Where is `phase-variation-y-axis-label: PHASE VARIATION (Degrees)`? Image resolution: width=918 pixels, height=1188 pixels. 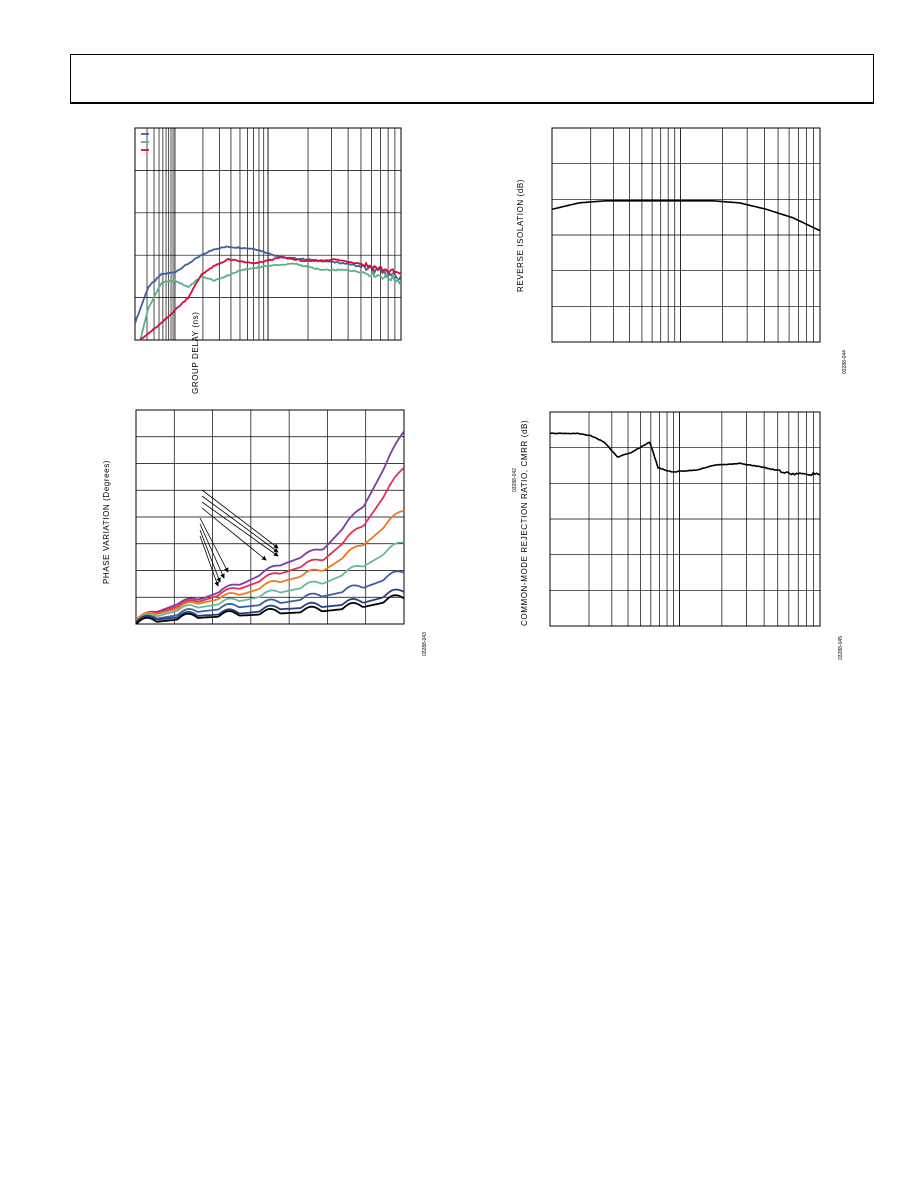
phase-variation-y-axis-label: PHASE VARIATION (Degrees) is located at coordinates (106, 521).